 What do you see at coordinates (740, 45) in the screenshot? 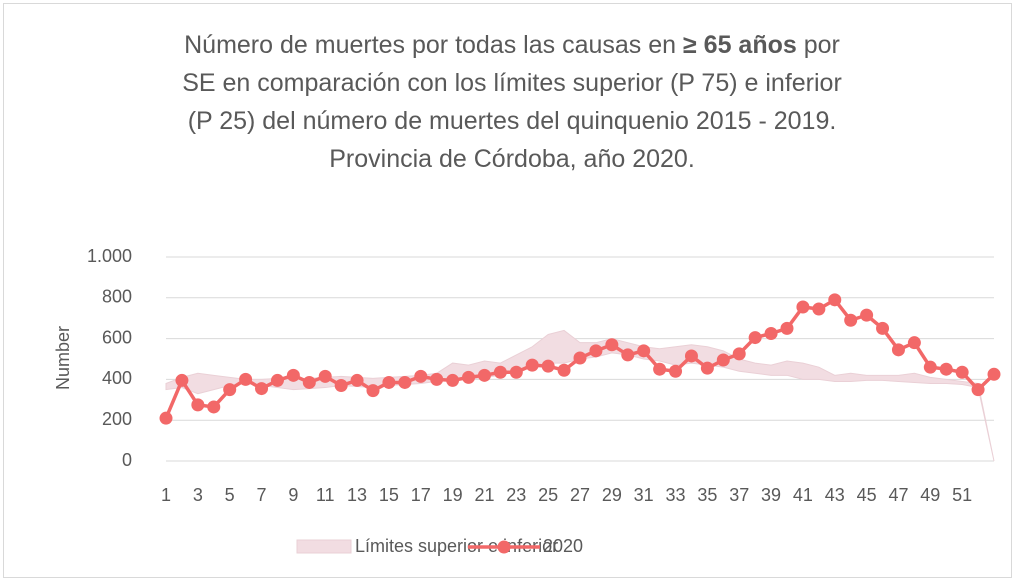
I see `title-bold: ≥ 65 años` at bounding box center [740, 45].